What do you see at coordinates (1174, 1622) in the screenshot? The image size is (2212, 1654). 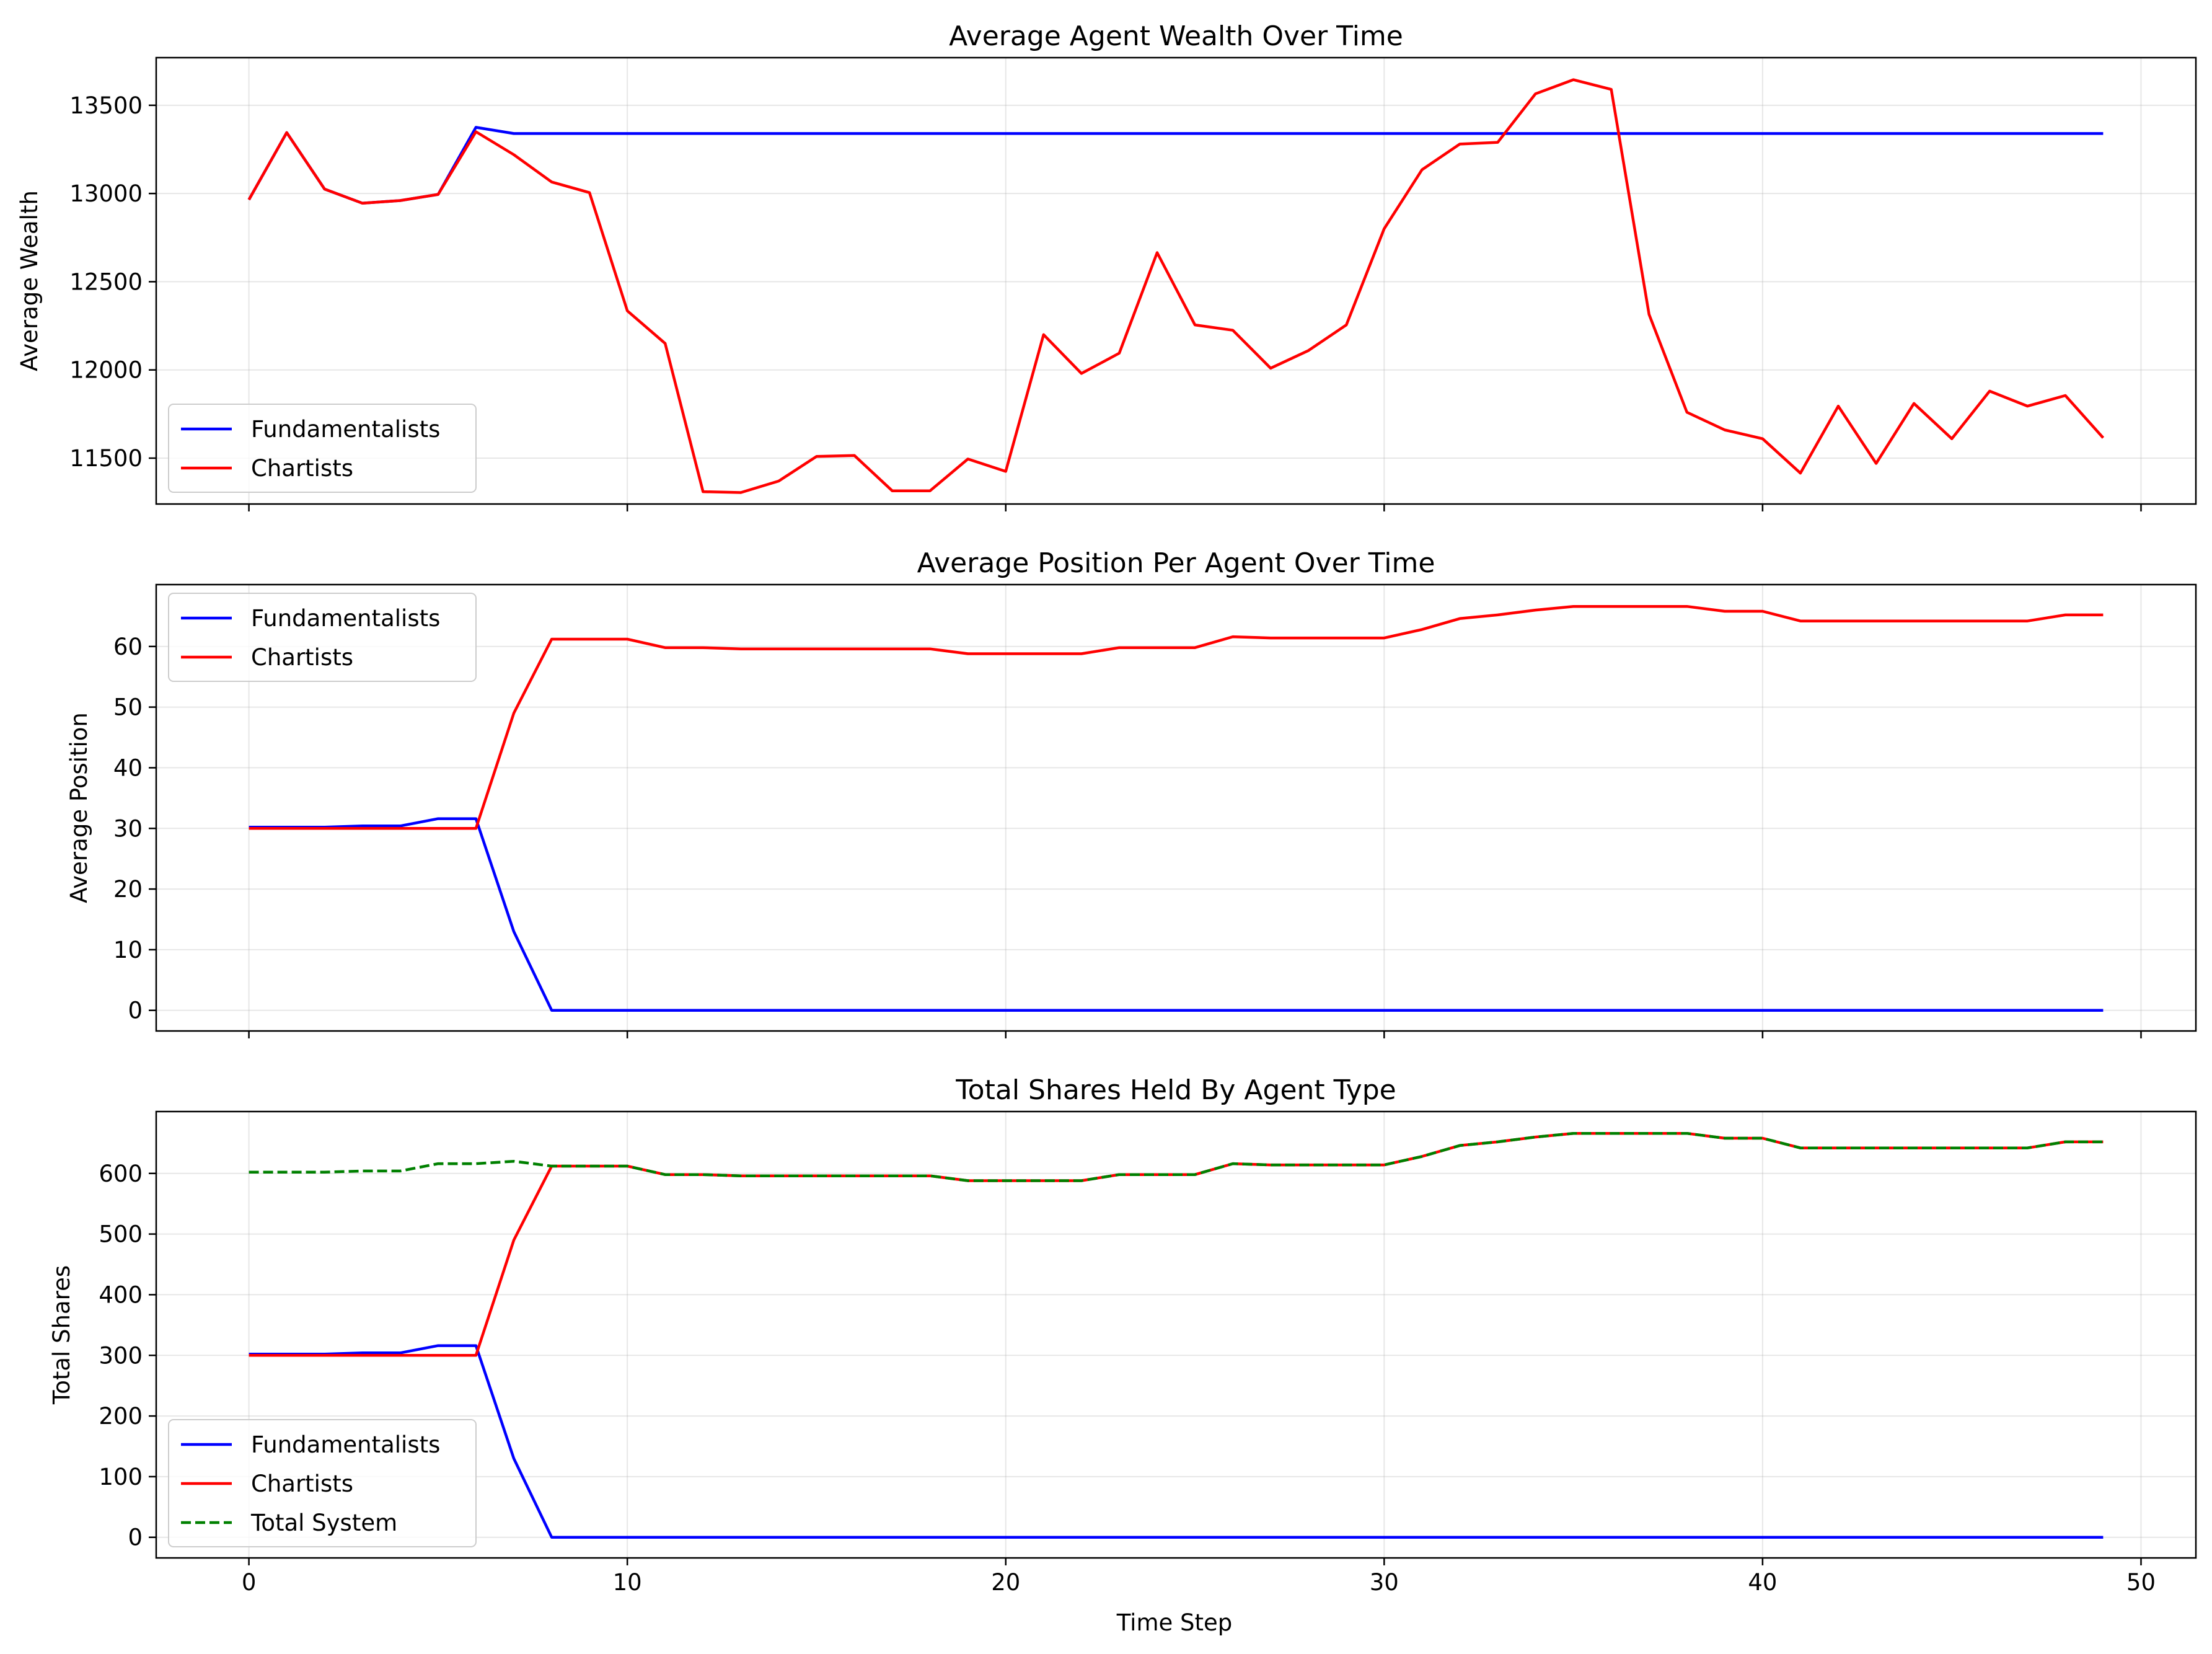 I see `figure-xlabel: Time Step` at bounding box center [1174, 1622].